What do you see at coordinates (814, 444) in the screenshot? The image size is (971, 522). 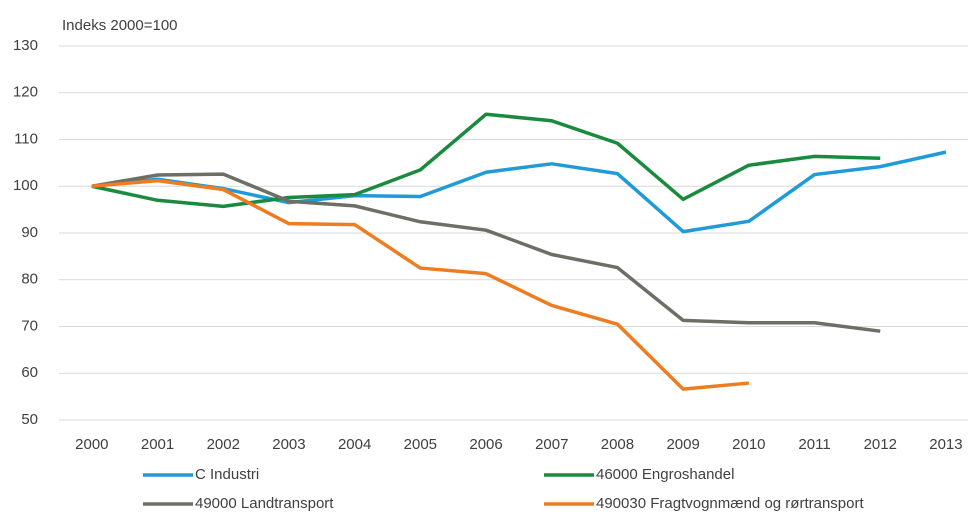 I see `x-tick-label: 2011` at bounding box center [814, 444].